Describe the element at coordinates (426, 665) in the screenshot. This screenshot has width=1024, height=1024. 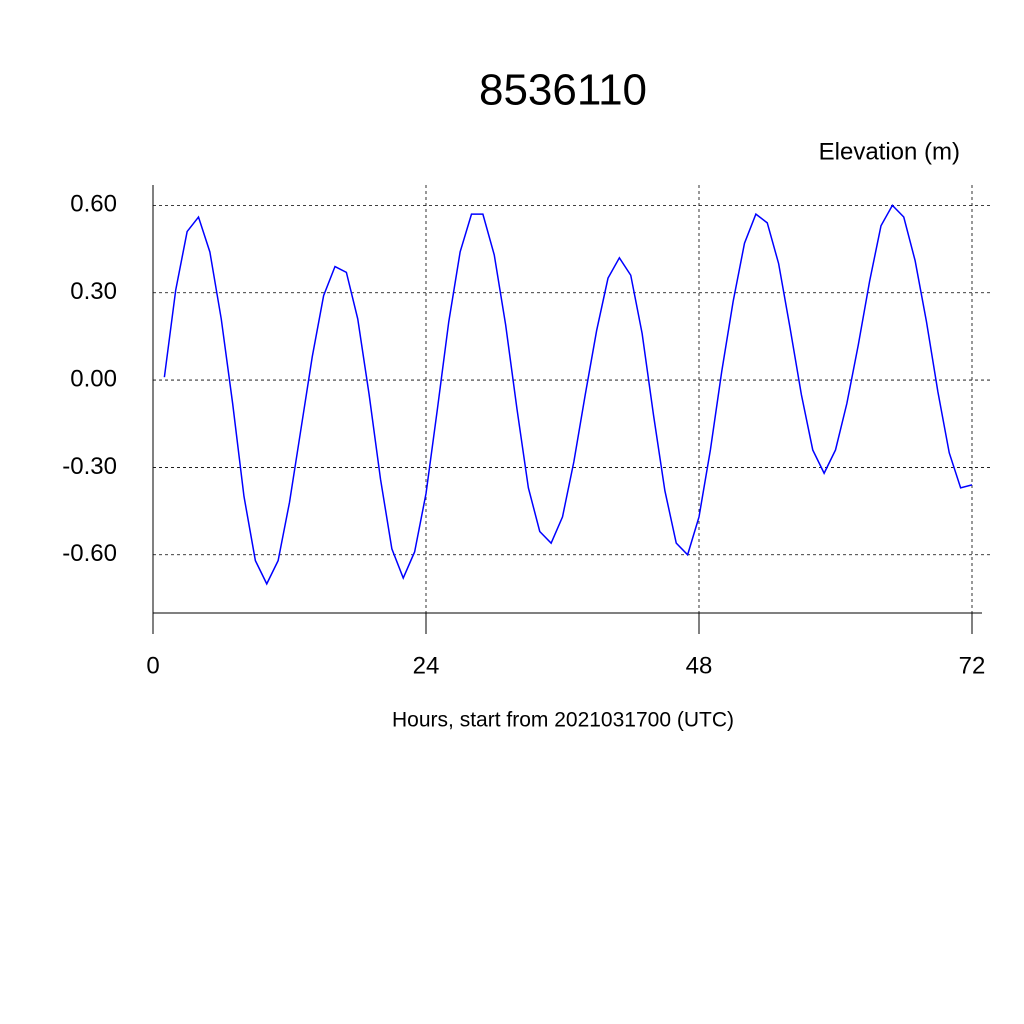
I see `x-tick-label: 24` at that location.